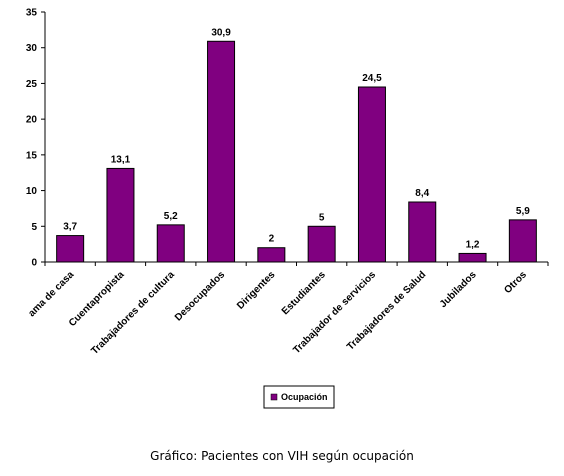 Image resolution: width=564 pixels, height=476 pixels. Describe the element at coordinates (133, 313) in the screenshot. I see `x-category-label: Trabajadores de cultura` at that location.